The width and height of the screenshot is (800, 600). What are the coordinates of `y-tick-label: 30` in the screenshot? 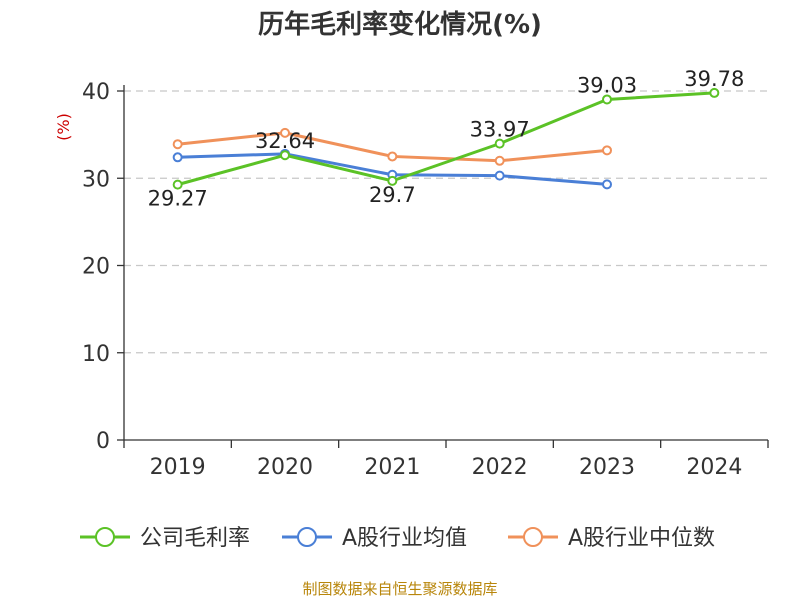 It's located at (96, 179).